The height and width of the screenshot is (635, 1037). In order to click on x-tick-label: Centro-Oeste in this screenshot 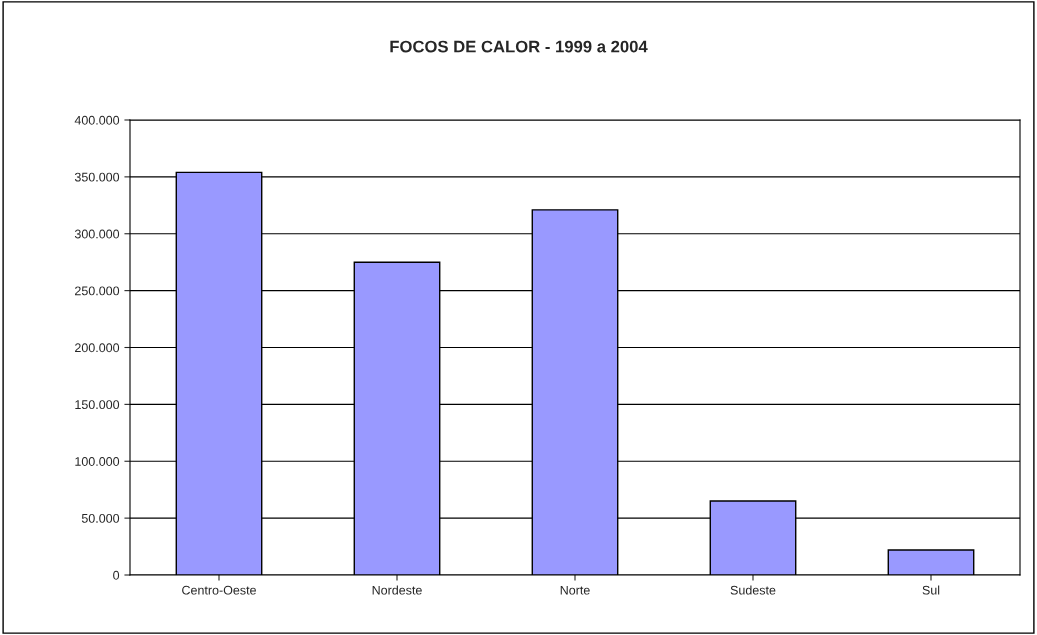, I will do `click(219, 590)`.